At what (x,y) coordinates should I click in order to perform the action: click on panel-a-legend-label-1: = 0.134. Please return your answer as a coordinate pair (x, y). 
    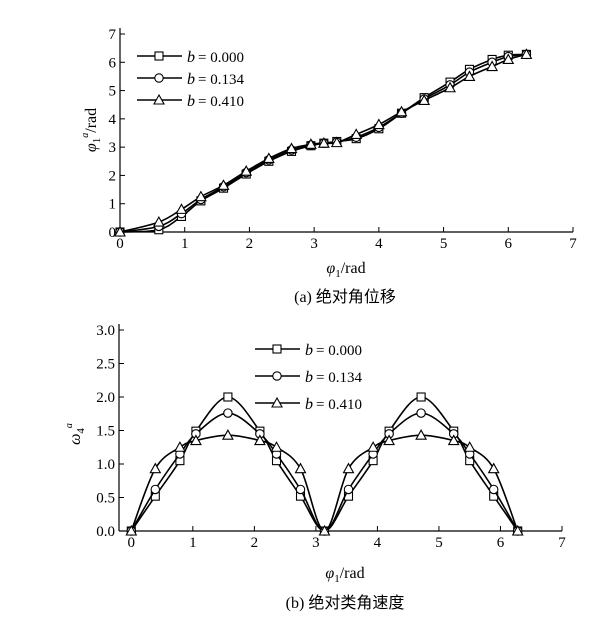
    Looking at the image, I should click on (221, 80).